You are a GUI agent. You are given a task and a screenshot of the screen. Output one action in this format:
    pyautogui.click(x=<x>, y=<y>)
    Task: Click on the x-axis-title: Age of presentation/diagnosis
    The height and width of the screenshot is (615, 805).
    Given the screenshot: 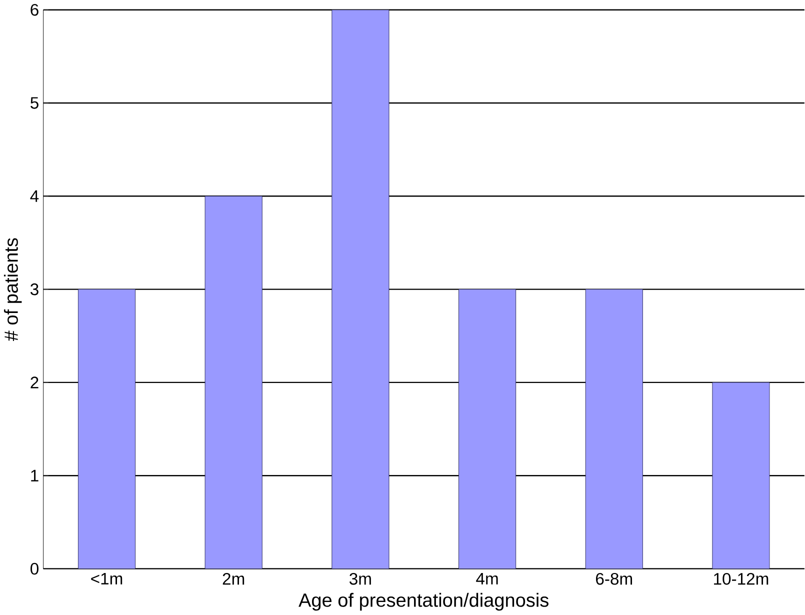 What is the action you would take?
    pyautogui.click(x=423, y=602)
    